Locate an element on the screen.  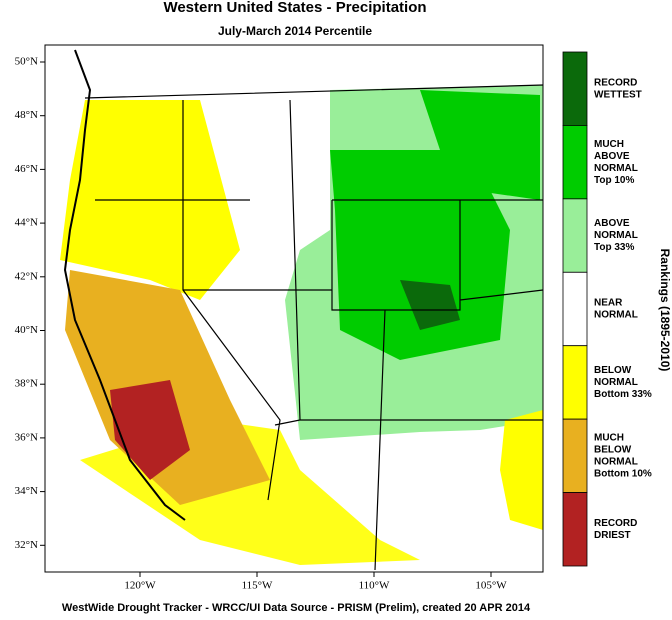
coastline is located at coordinates (124, 285).